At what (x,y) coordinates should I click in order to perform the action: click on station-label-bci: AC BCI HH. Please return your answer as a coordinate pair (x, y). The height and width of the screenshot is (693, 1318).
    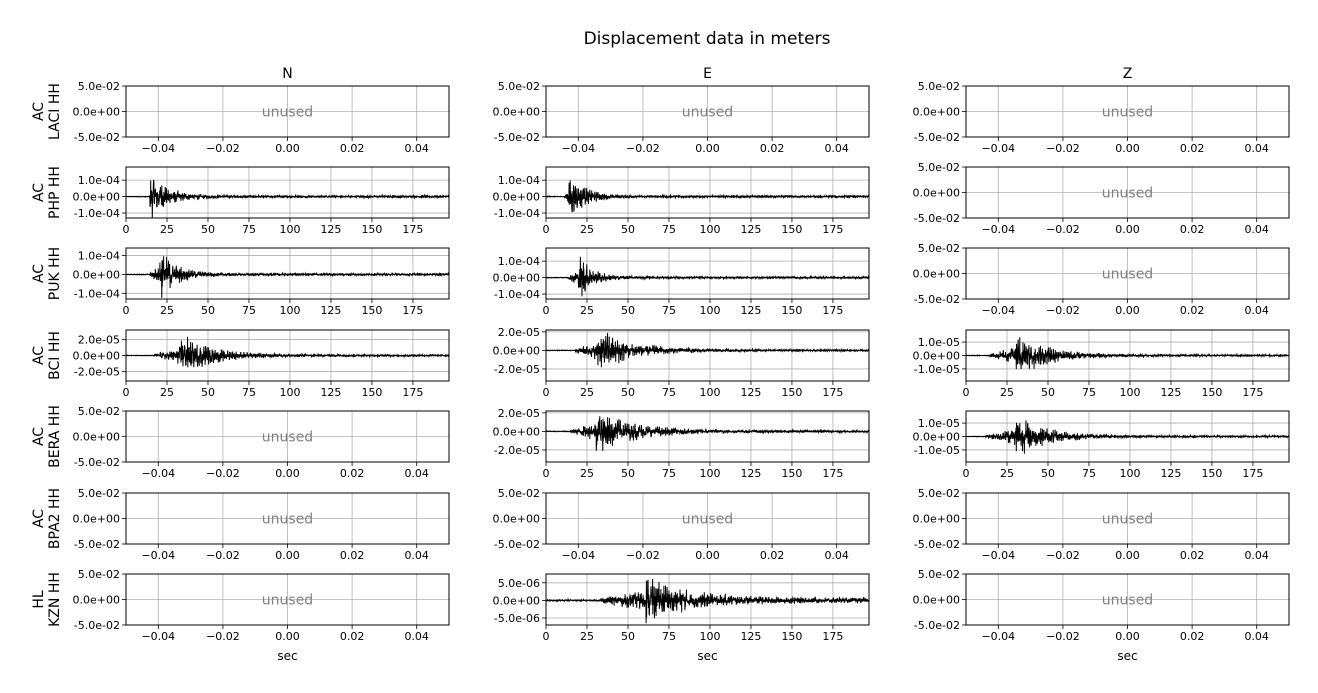
    Looking at the image, I should click on (47, 355).